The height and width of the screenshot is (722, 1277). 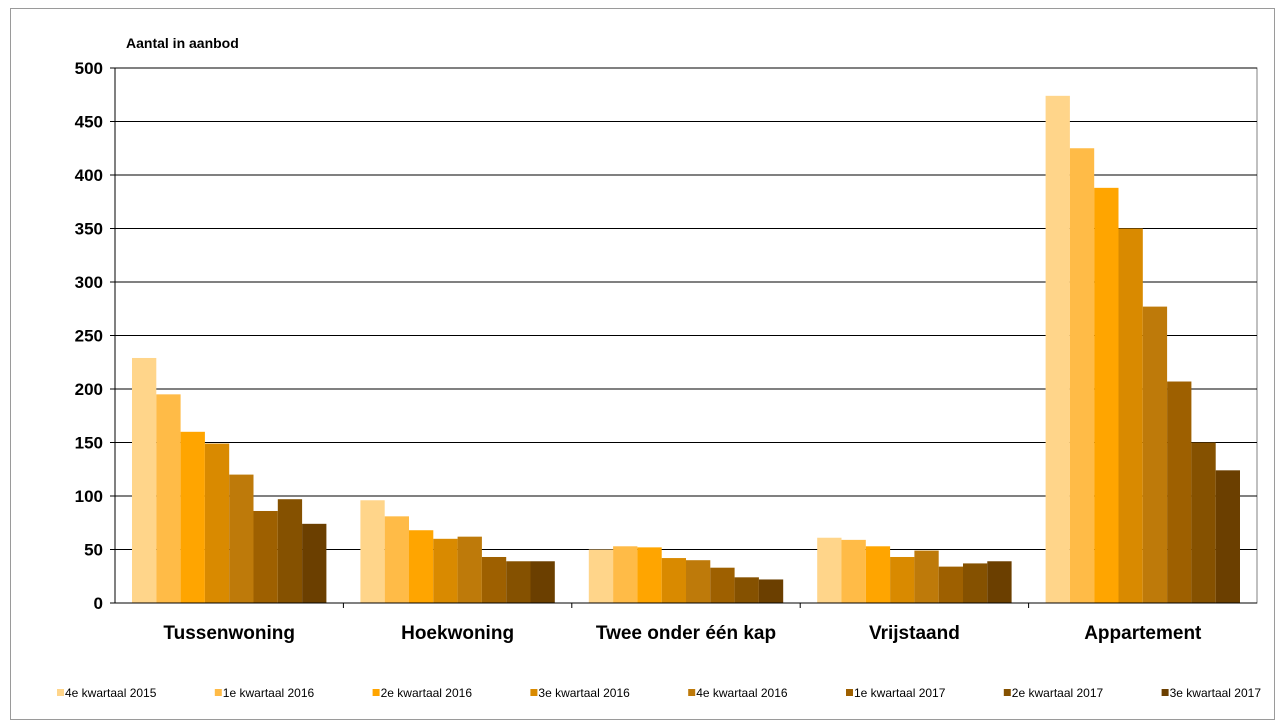 What do you see at coordinates (1058, 693) in the screenshot?
I see `legend-label: 2e kwartaal 2017` at bounding box center [1058, 693].